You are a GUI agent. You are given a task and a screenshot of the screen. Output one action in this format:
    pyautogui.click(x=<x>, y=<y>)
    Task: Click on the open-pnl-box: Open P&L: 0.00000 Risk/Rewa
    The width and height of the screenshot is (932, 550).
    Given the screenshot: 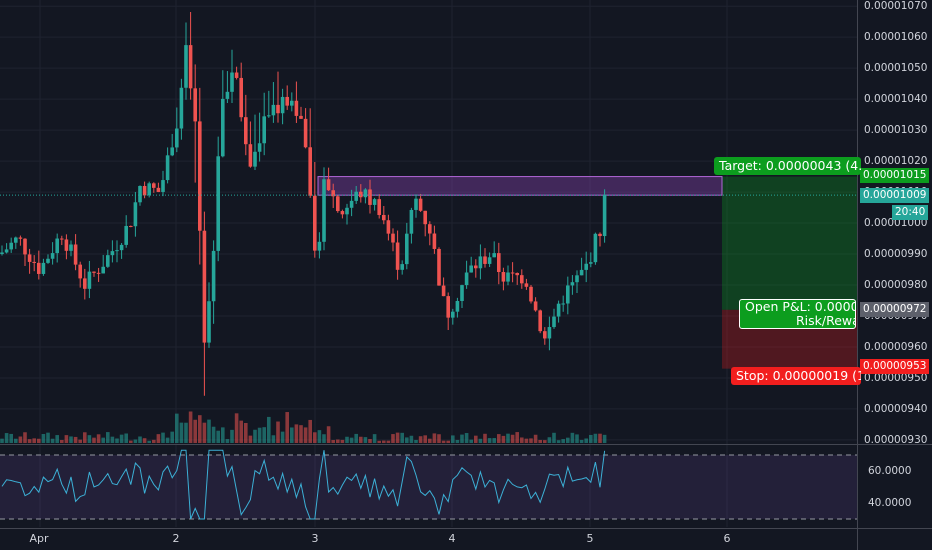 What is the action you would take?
    pyautogui.click(x=797, y=314)
    